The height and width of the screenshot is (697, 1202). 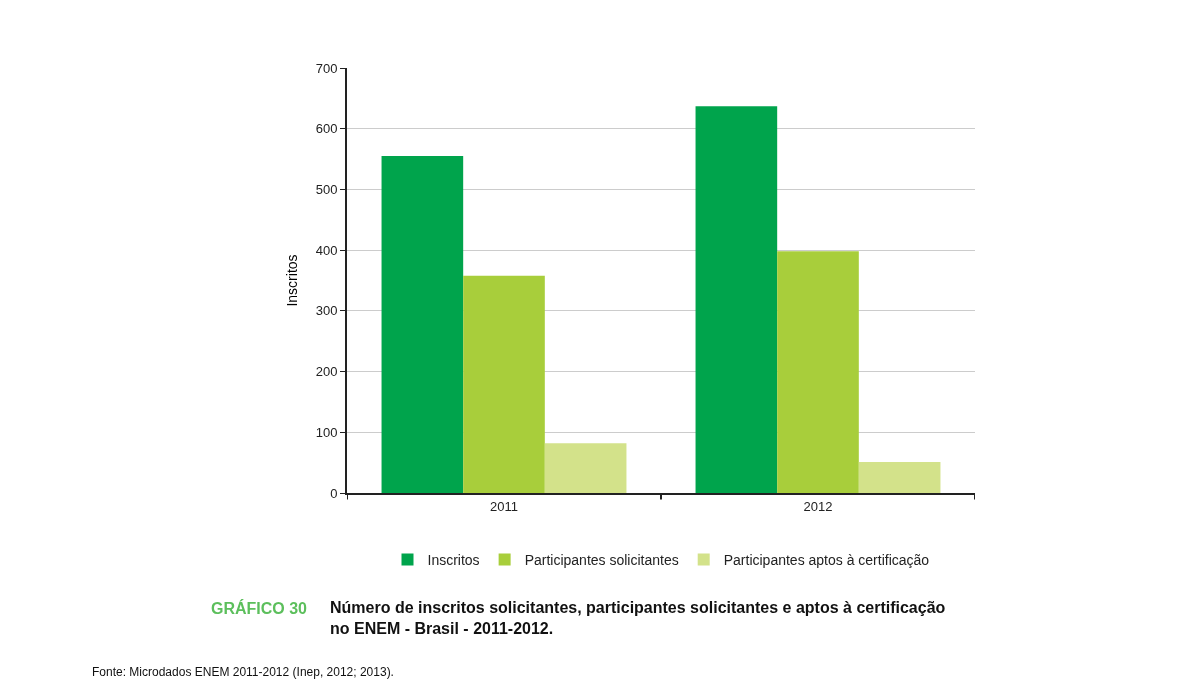 What do you see at coordinates (601, 560) in the screenshot?
I see `legend-label: Participantes solicitantes` at bounding box center [601, 560].